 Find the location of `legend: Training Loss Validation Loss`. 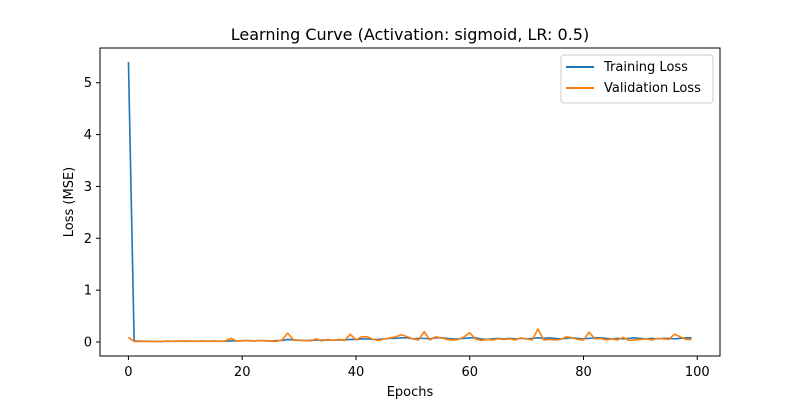

legend: Training Loss Validation Loss is located at coordinates (637, 79).